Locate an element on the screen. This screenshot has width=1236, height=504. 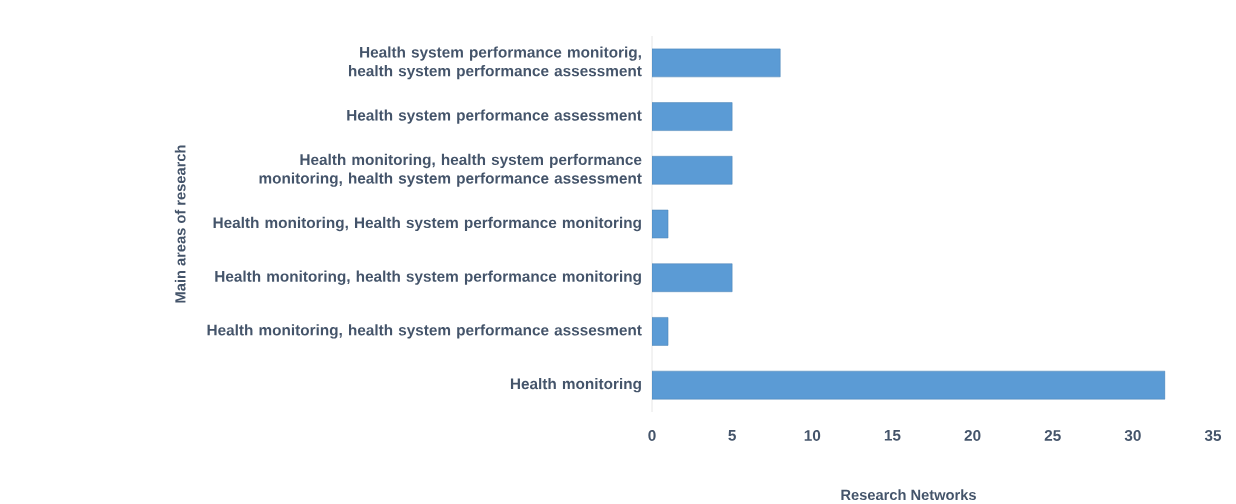
x-tick-label: 5 is located at coordinates (732, 435).